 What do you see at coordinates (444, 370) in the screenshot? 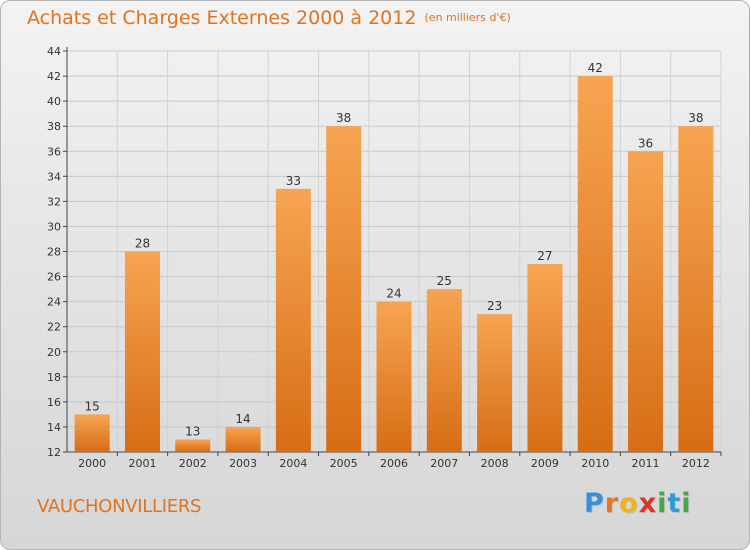
I see `bar-2007` at bounding box center [444, 370].